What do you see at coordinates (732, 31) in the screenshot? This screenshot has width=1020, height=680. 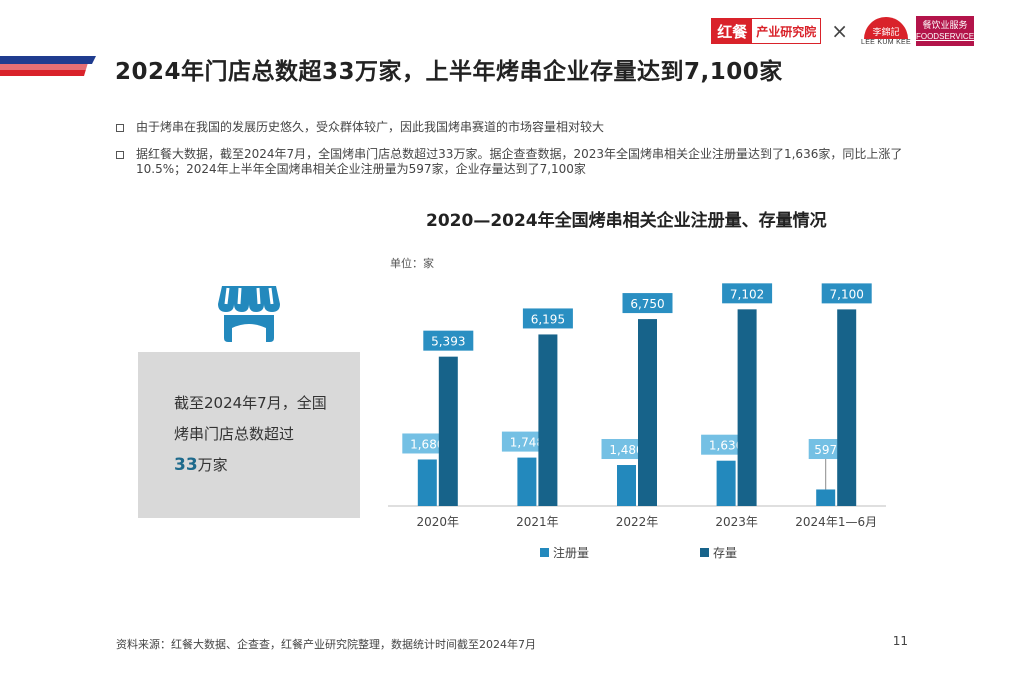 I see `hongcan-logo-main: 红餐` at bounding box center [732, 31].